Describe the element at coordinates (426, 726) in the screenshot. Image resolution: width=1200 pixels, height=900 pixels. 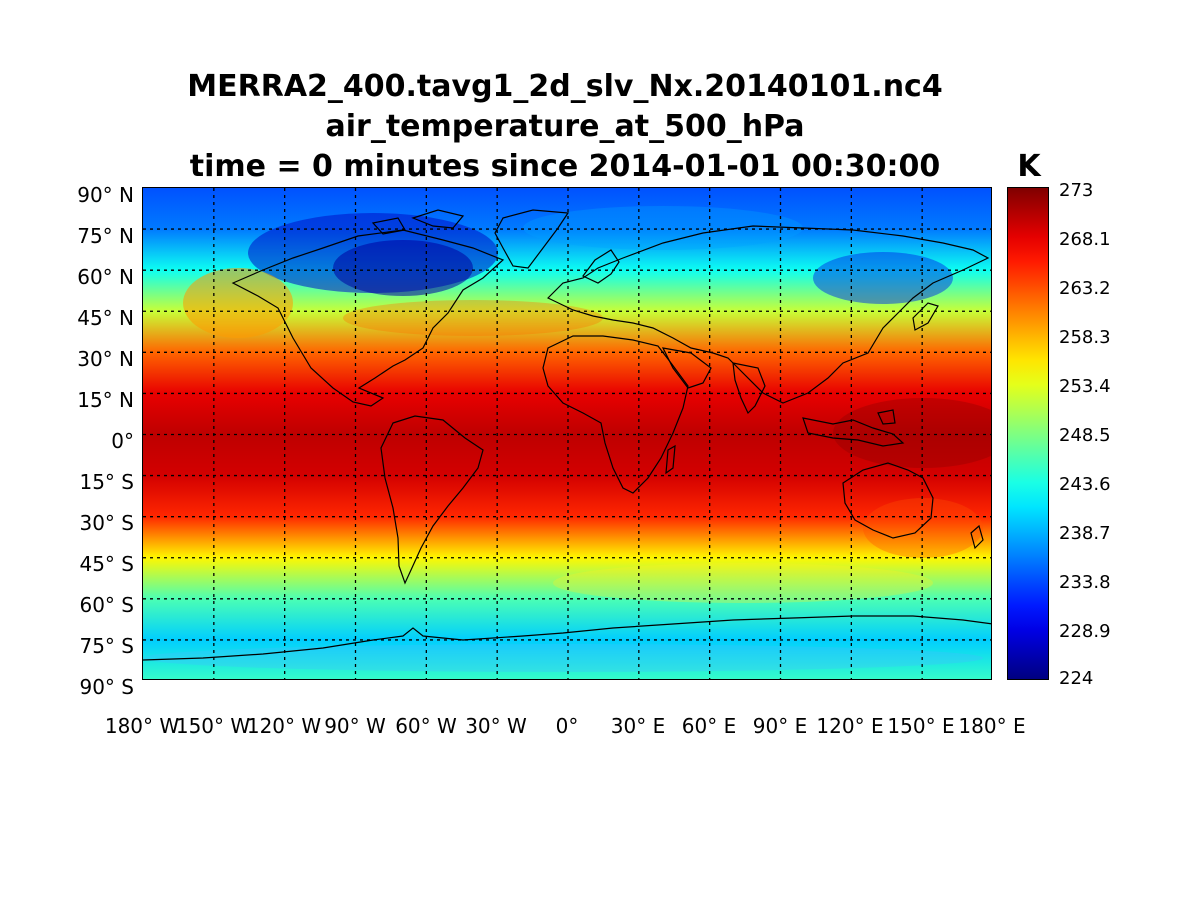
I see `lon-tick-label: 60° W` at that location.